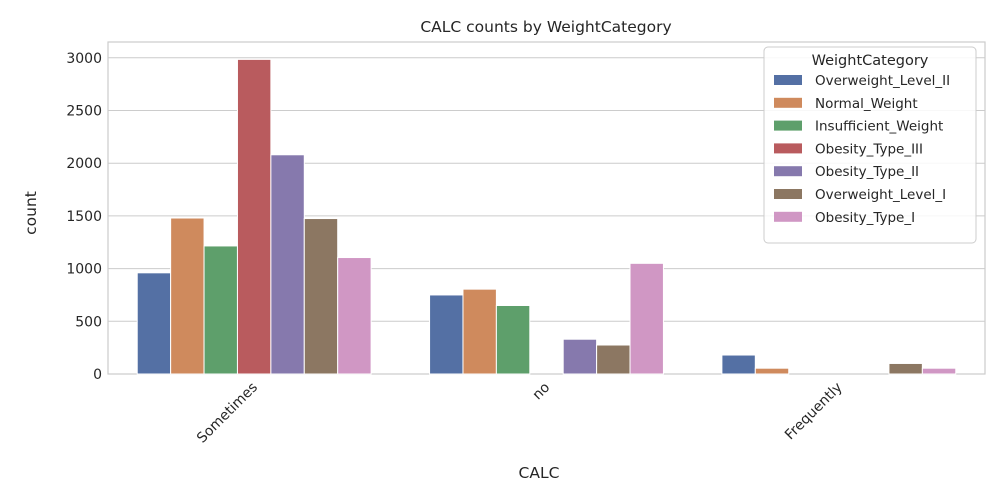 This screenshot has width=1000, height=500. Describe the element at coordinates (870, 61) in the screenshot. I see `legend-title: WeightCategory` at that location.